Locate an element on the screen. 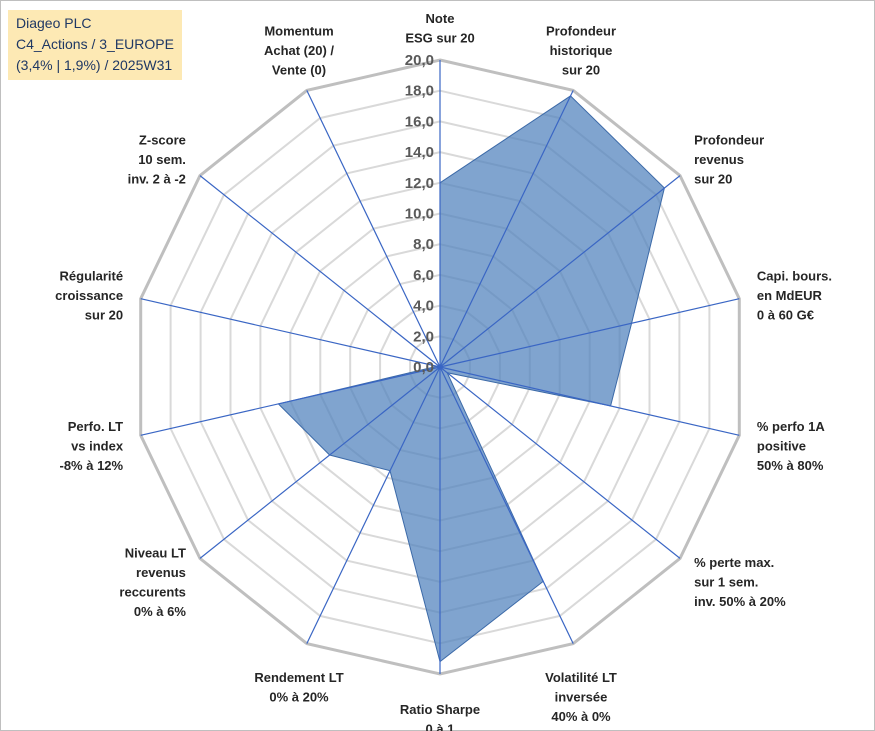 Image resolution: width=875 pixels, height=731 pixels. category-label-line: inv. 50% à 20% is located at coordinates (740, 601).